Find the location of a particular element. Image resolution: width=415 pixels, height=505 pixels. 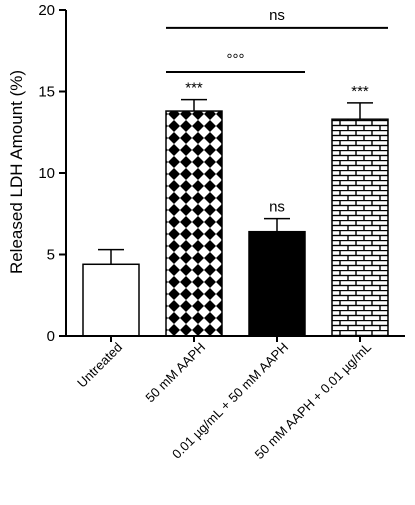

bracket-label-0: ns is located at coordinates (277, 15).